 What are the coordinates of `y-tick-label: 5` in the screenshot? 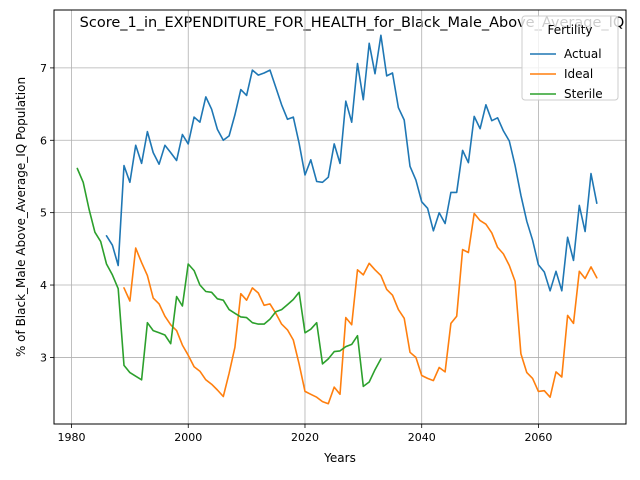 It's located at (43, 213).